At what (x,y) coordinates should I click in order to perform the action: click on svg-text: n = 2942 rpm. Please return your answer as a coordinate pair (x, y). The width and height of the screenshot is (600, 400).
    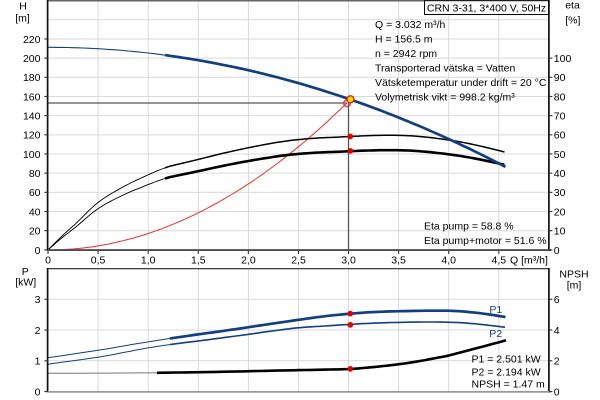
    Looking at the image, I should click on (406, 54).